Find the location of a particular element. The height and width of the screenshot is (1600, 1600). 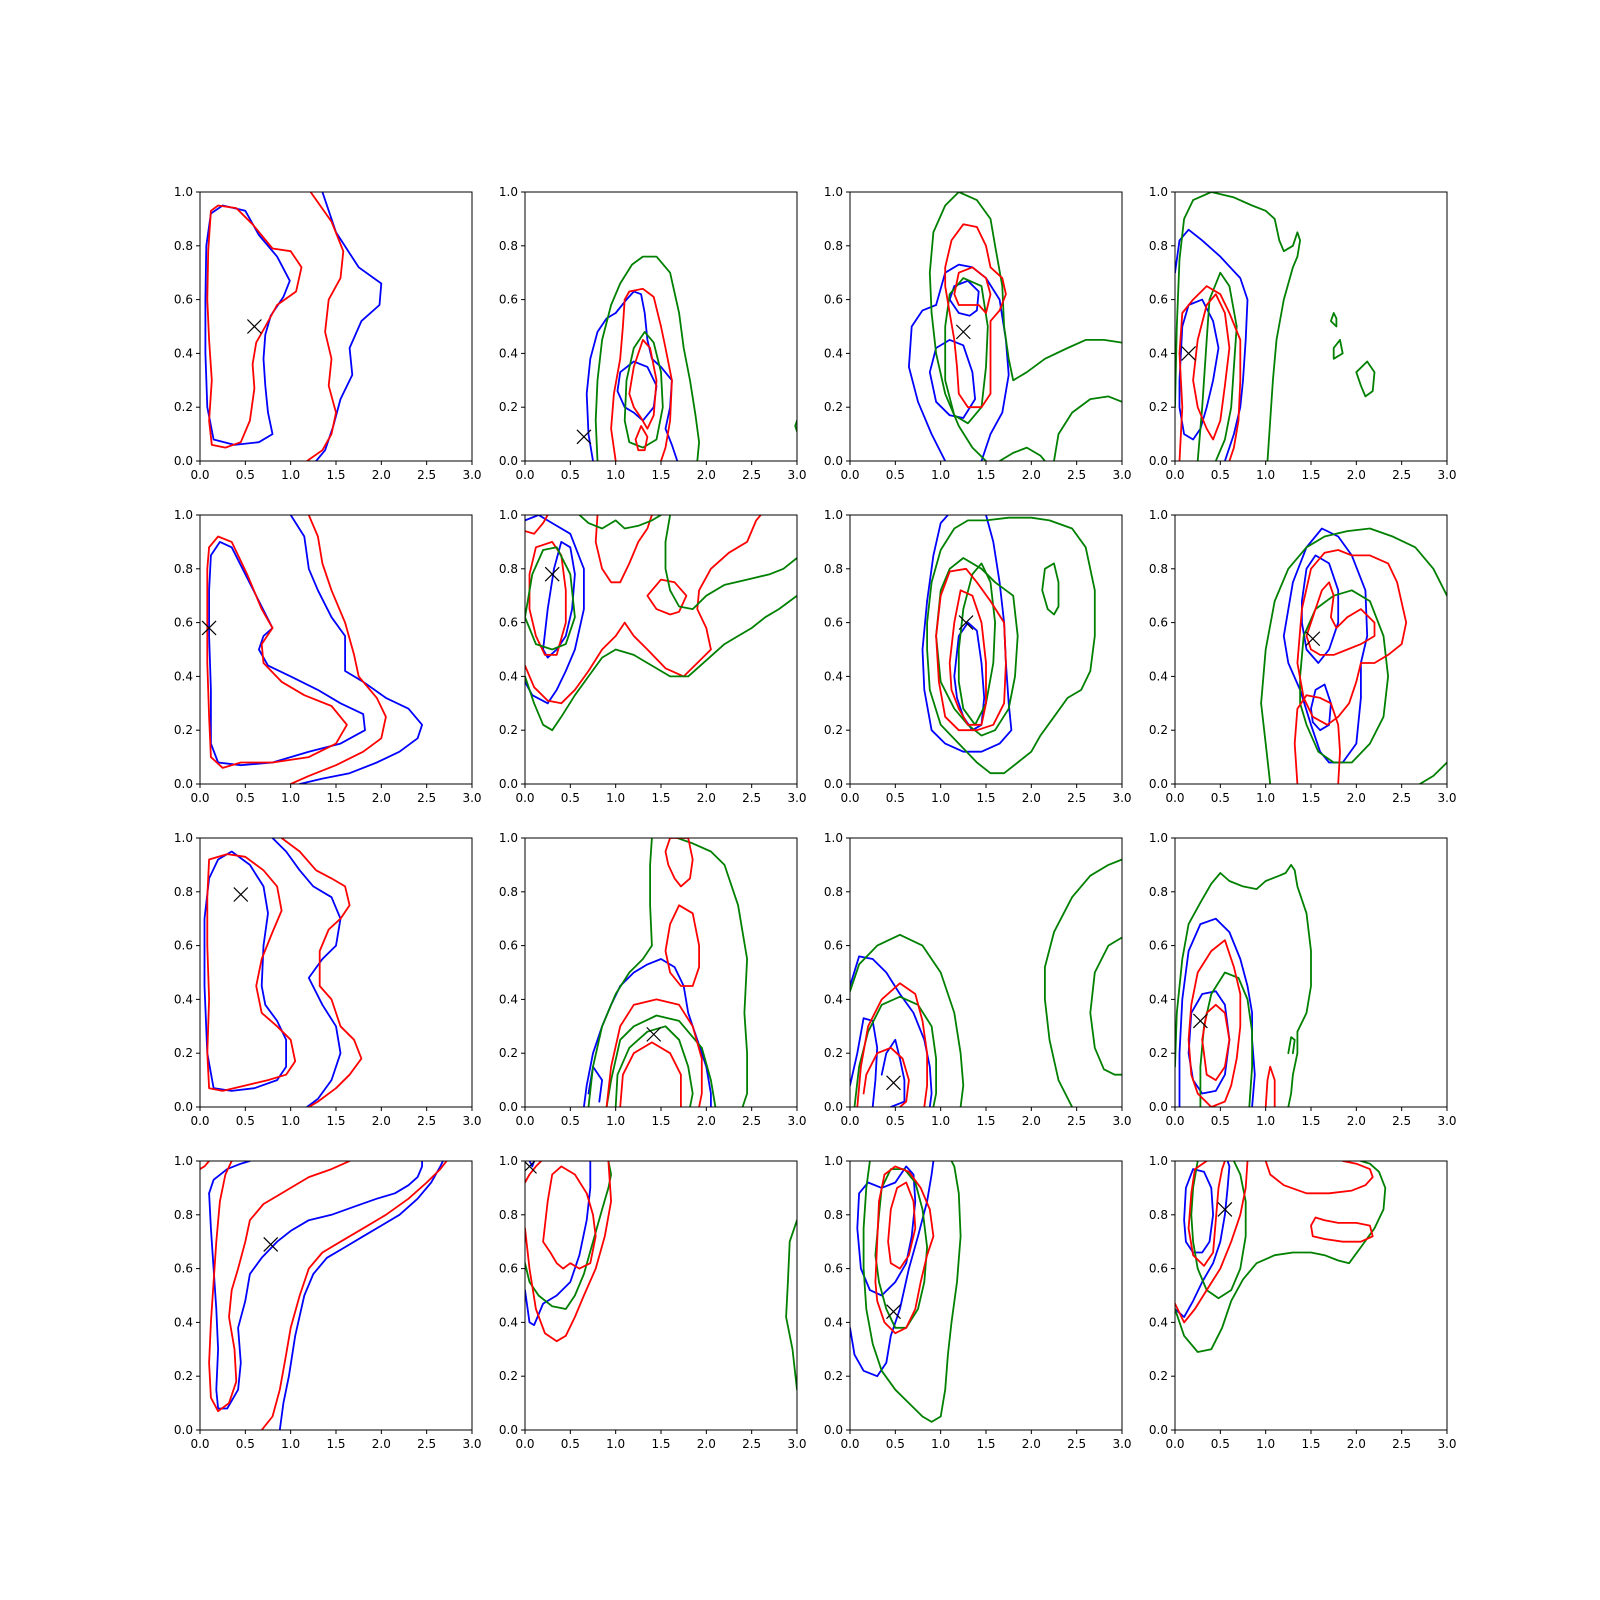

subplot-5: 0.0 0.5 1.0 1.5 2.0 2.5 3.0 0.0 0.2 0.4 0.6 0.8 1.0 is located at coordinates (328, 656).